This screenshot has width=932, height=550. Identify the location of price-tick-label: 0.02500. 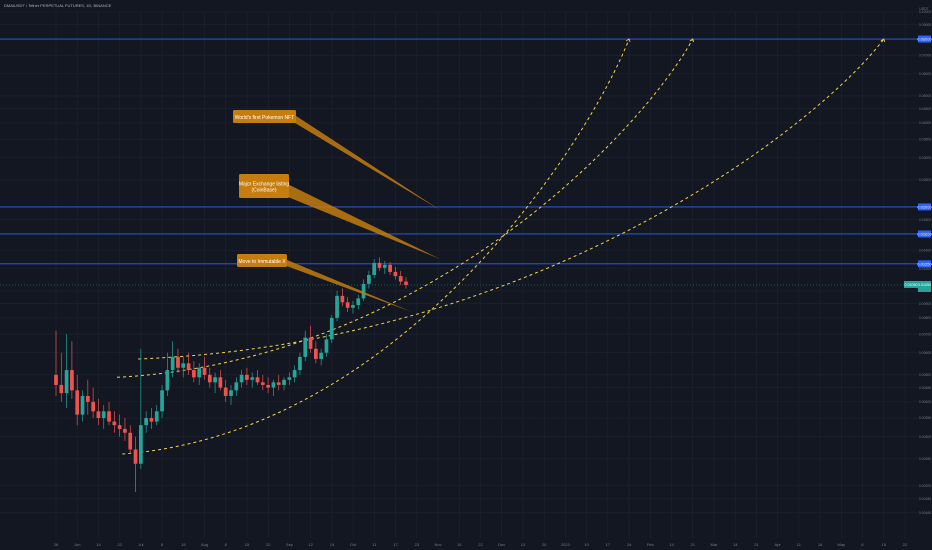
(925, 180).